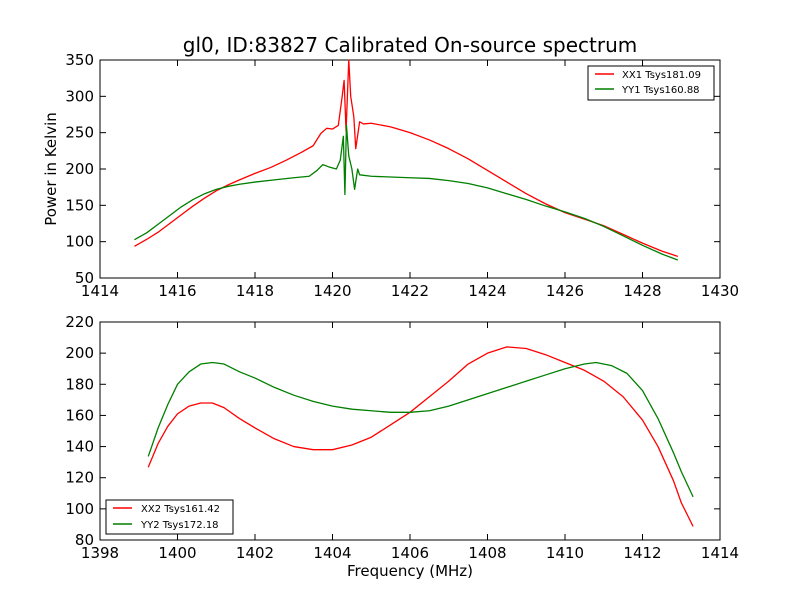  Describe the element at coordinates (661, 75) in the screenshot. I see `top-legend-xx1-label: XX1 Tsys181.09` at that location.